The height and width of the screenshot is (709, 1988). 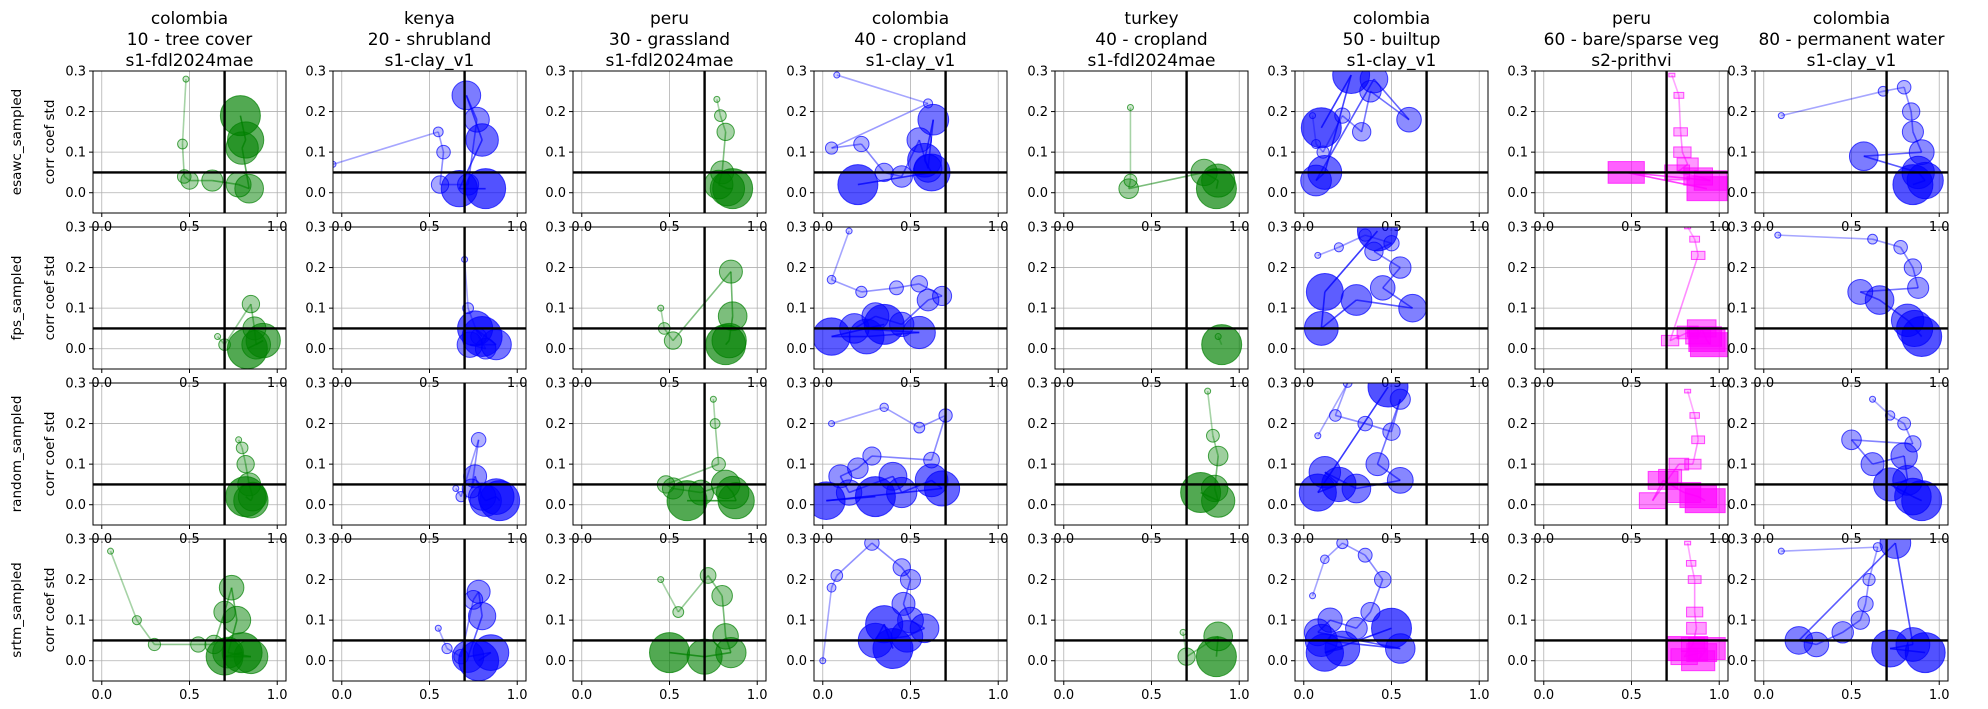 I want to click on column-title-line: s1-clay_v1, so click(x=1852, y=61).